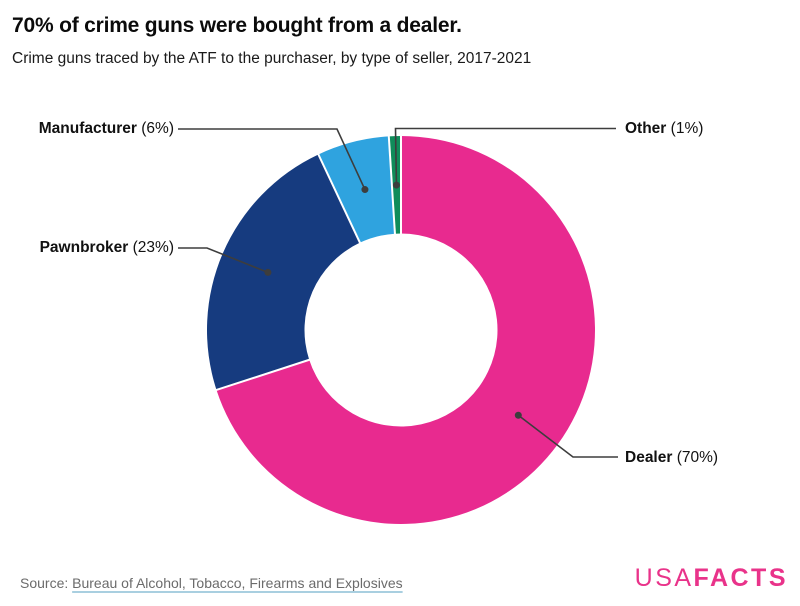  Describe the element at coordinates (87, 128) in the screenshot. I see `segment-name: Manufacturer` at that location.